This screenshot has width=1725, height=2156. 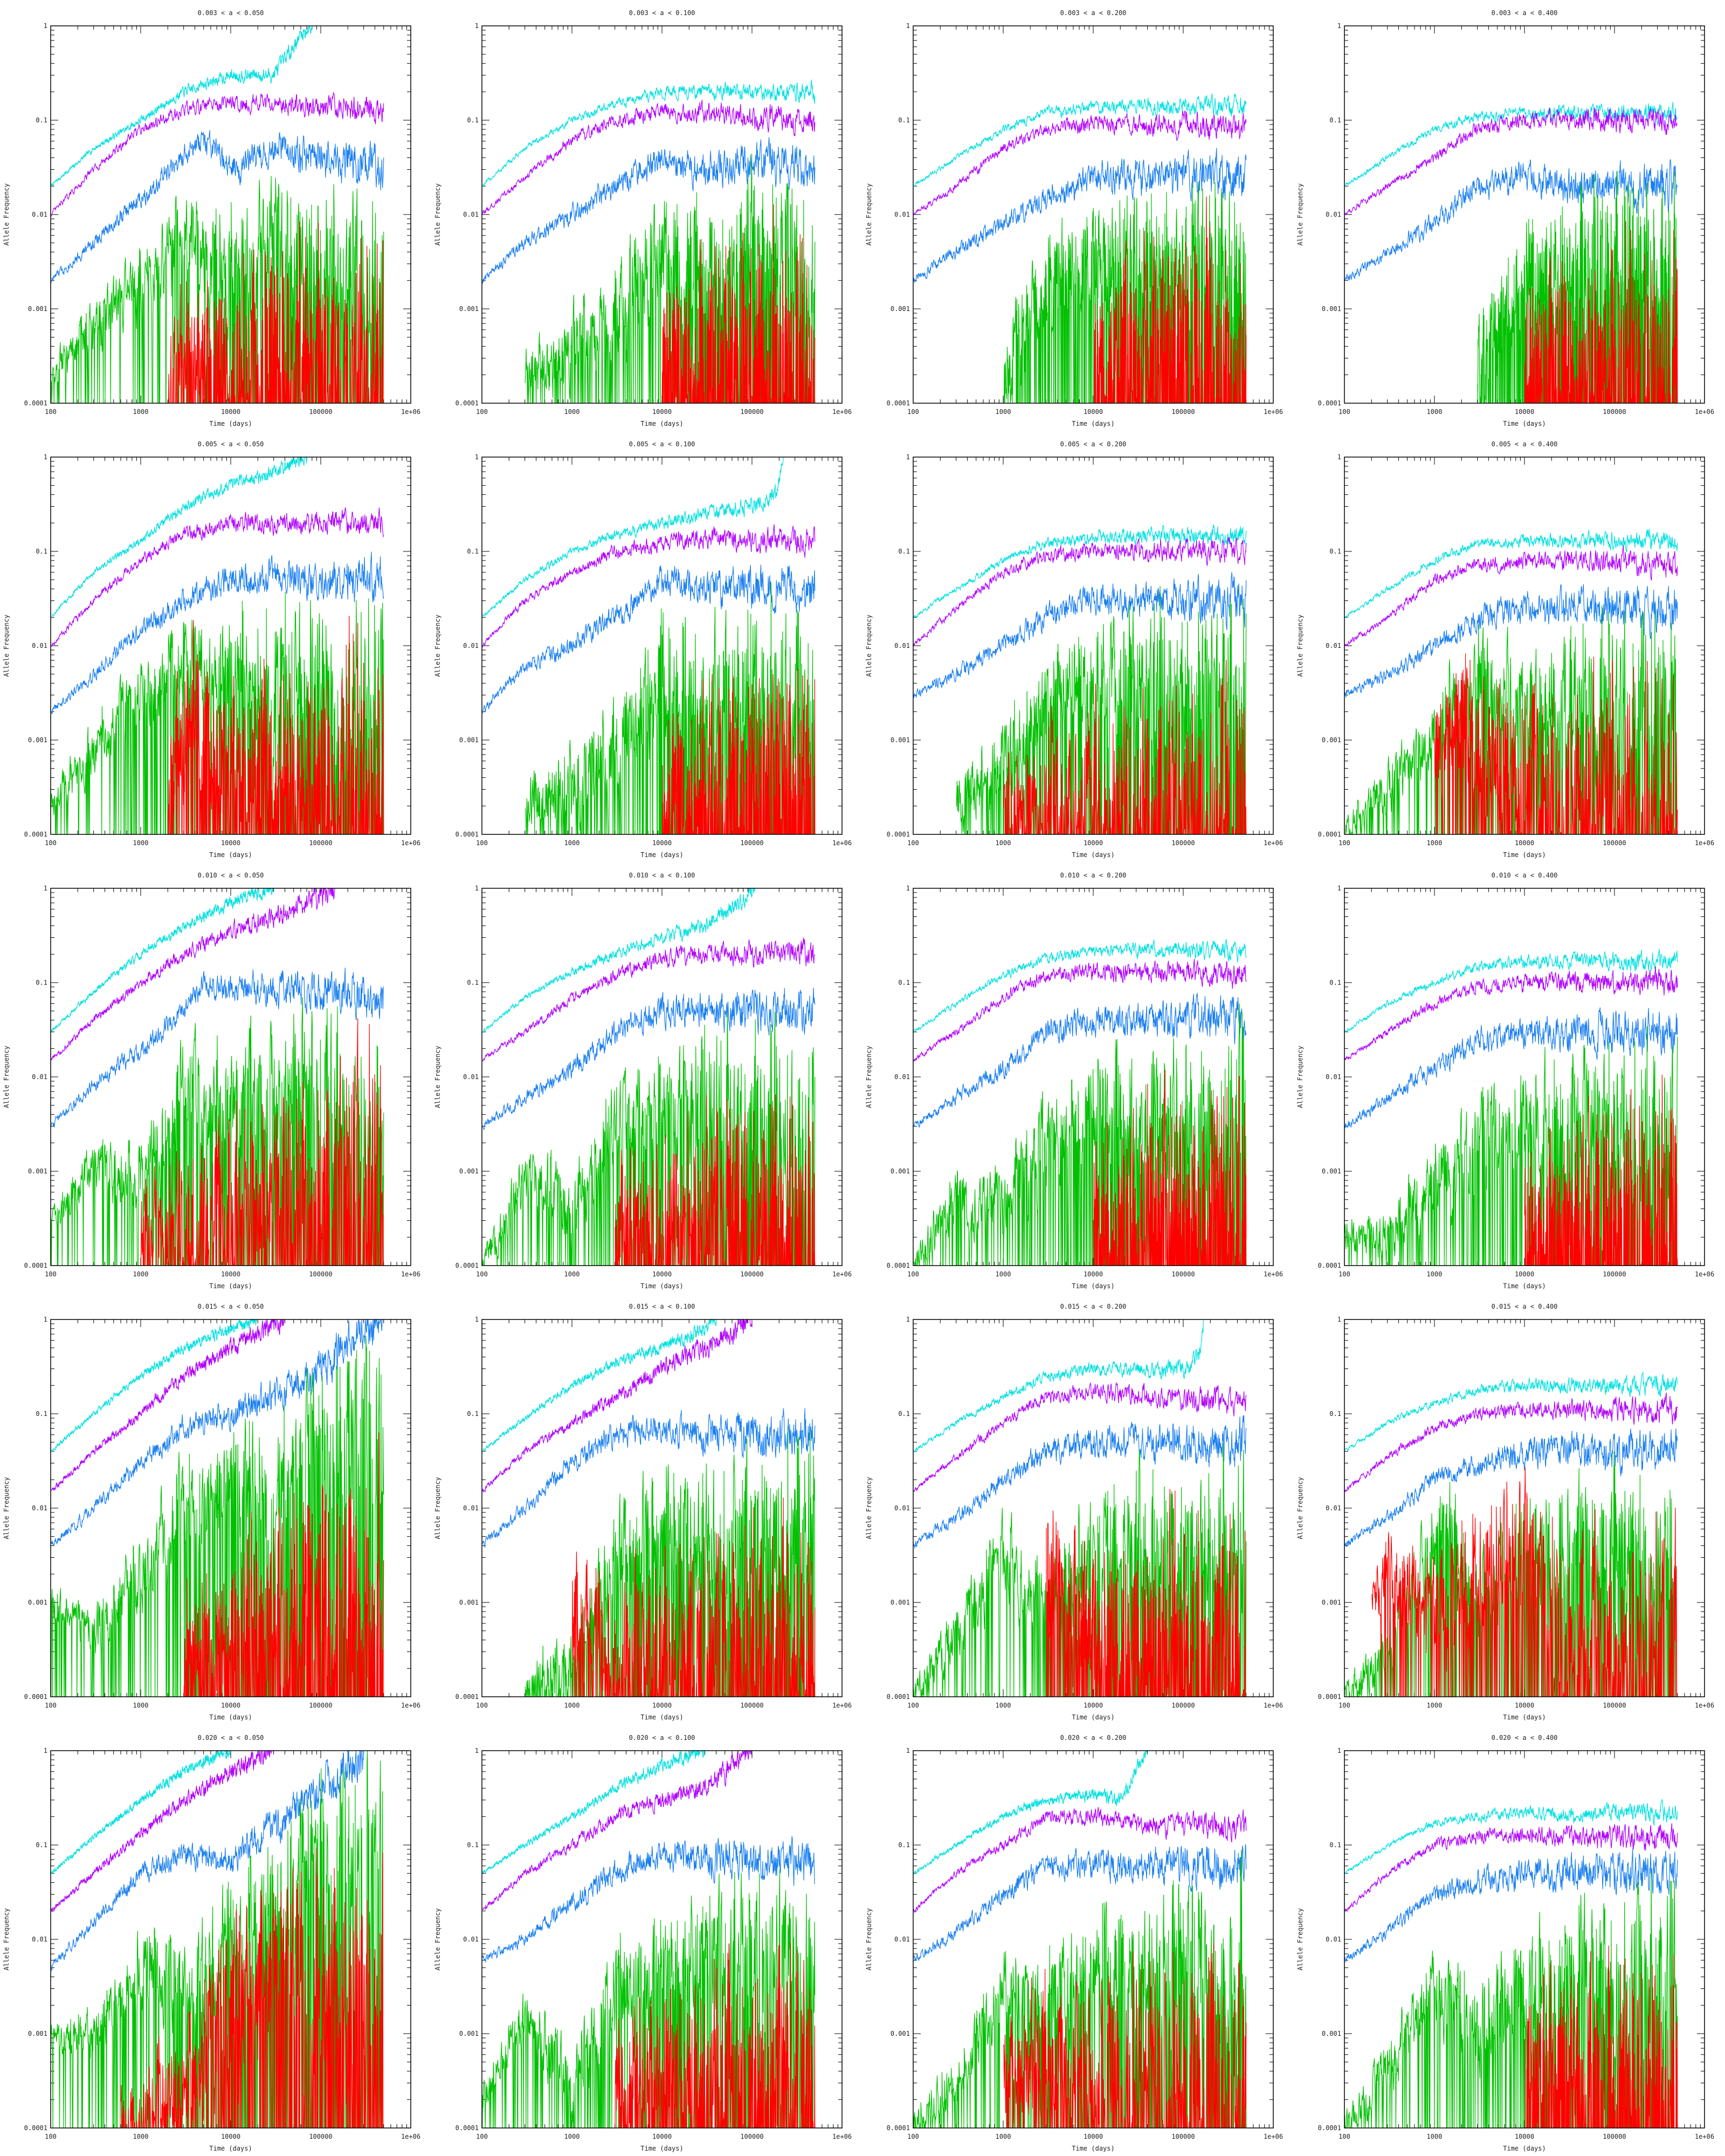 I want to click on panel-title: 0.020 < a < 0.050, so click(x=231, y=1738).